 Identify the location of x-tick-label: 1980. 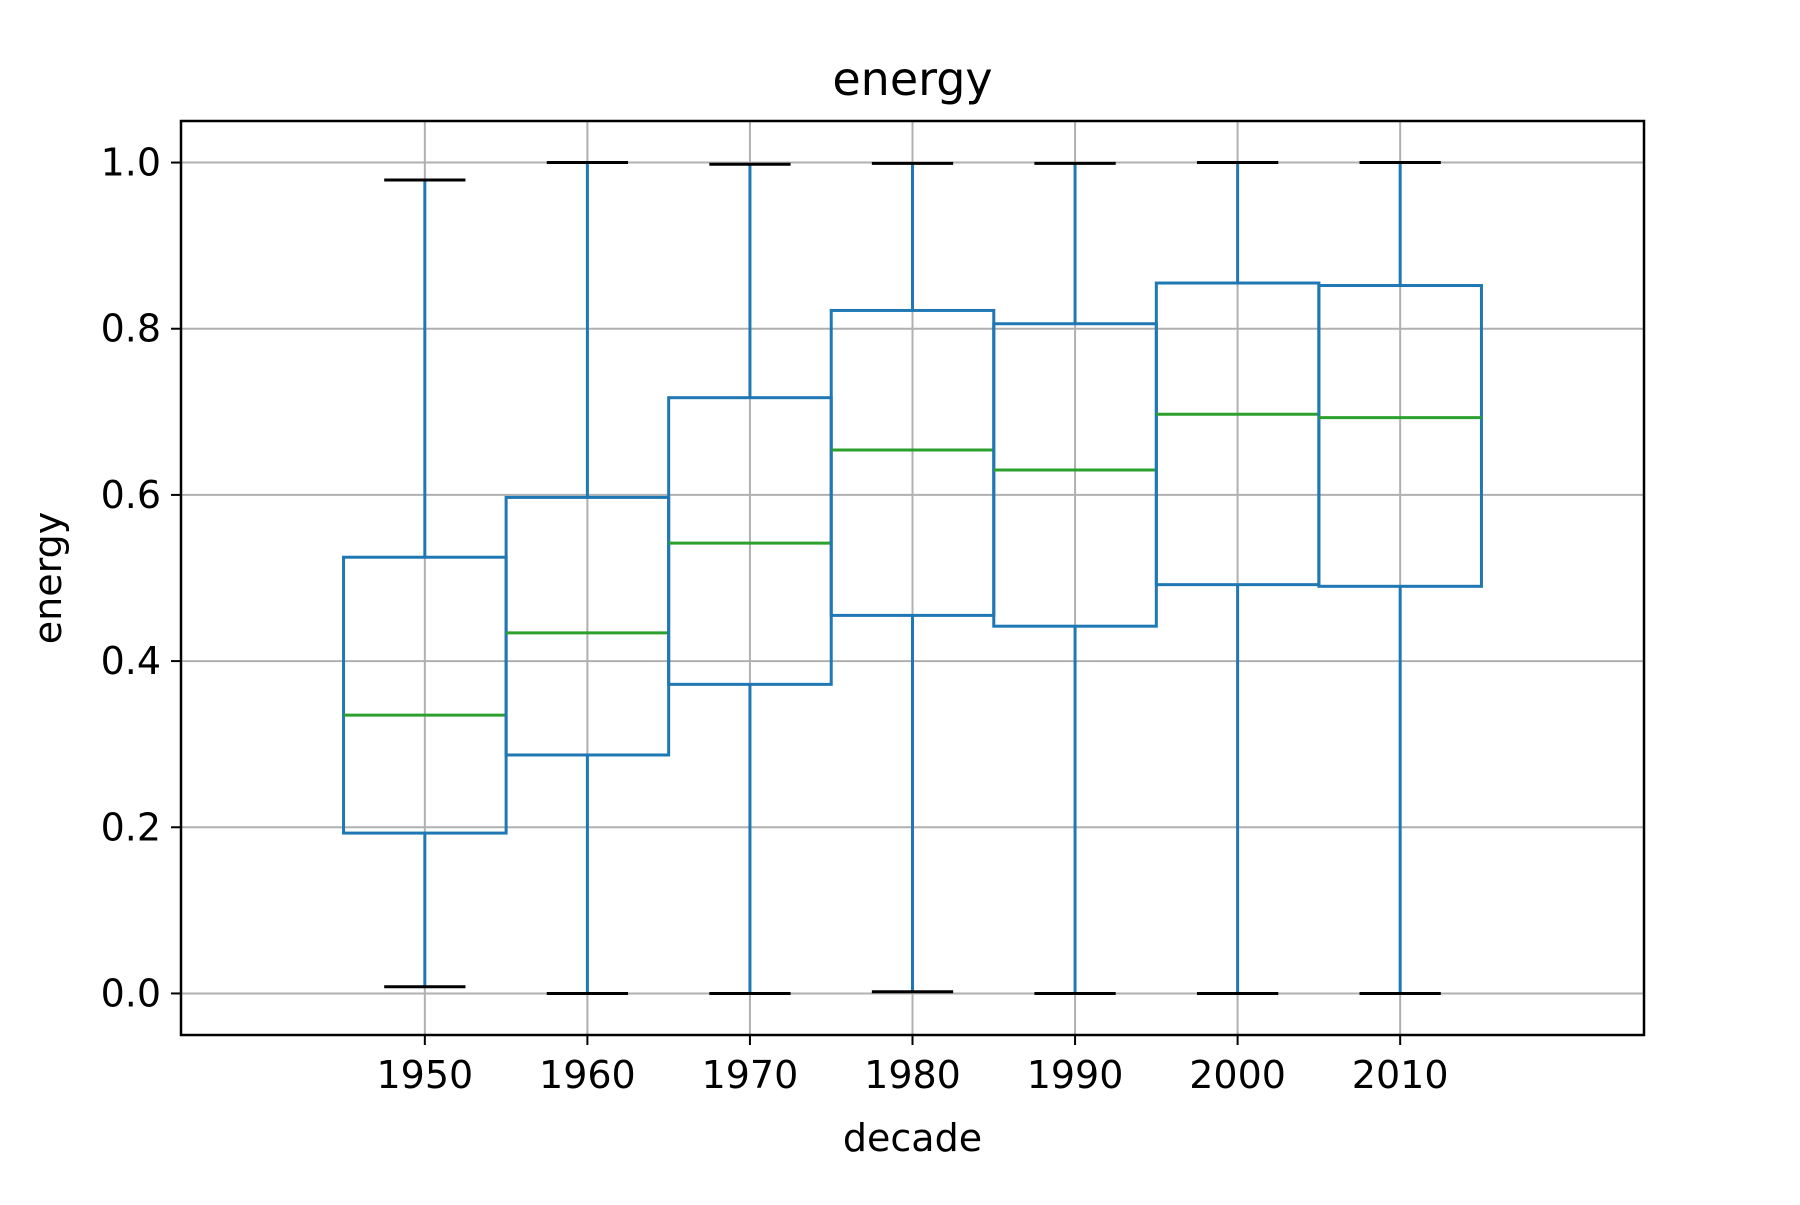
(912, 1075).